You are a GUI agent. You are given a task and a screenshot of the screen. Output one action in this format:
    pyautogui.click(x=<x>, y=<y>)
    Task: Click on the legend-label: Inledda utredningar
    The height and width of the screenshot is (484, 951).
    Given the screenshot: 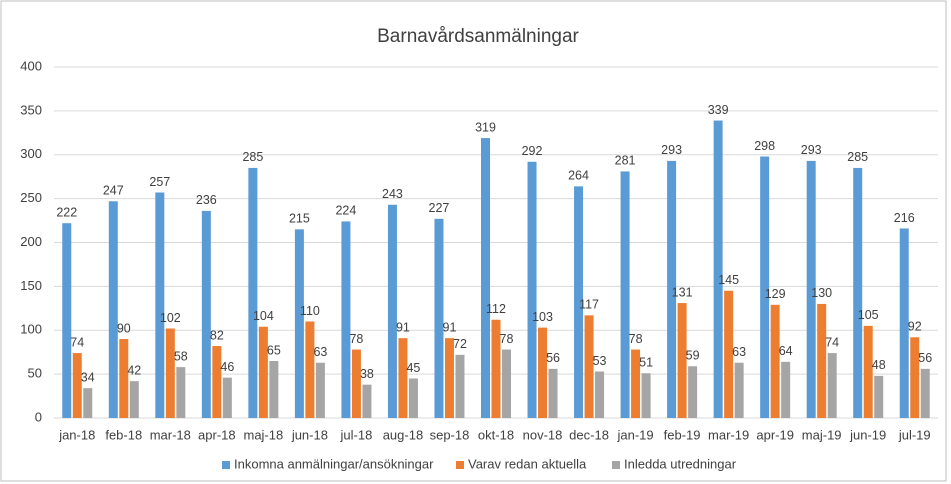 What is the action you would take?
    pyautogui.click(x=680, y=463)
    